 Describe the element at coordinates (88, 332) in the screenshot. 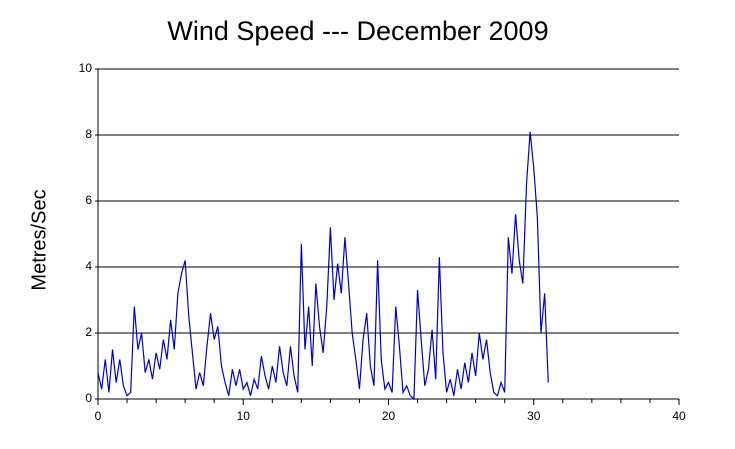

I see `y-tick-label: 2` at that location.